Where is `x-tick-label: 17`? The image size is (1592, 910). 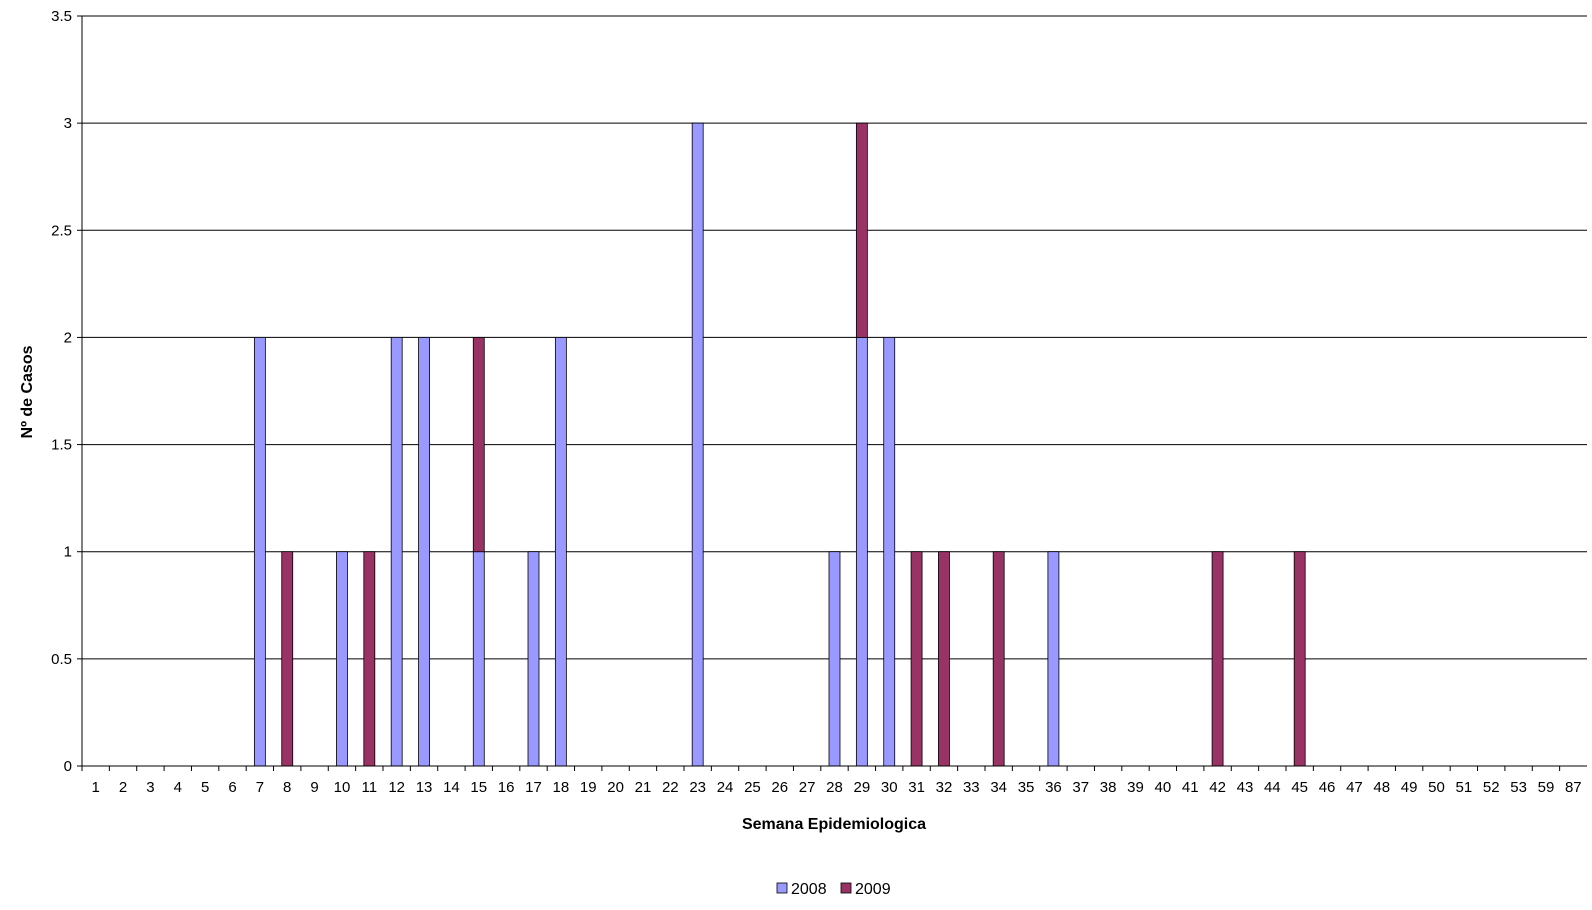 x-tick-label: 17 is located at coordinates (533, 787).